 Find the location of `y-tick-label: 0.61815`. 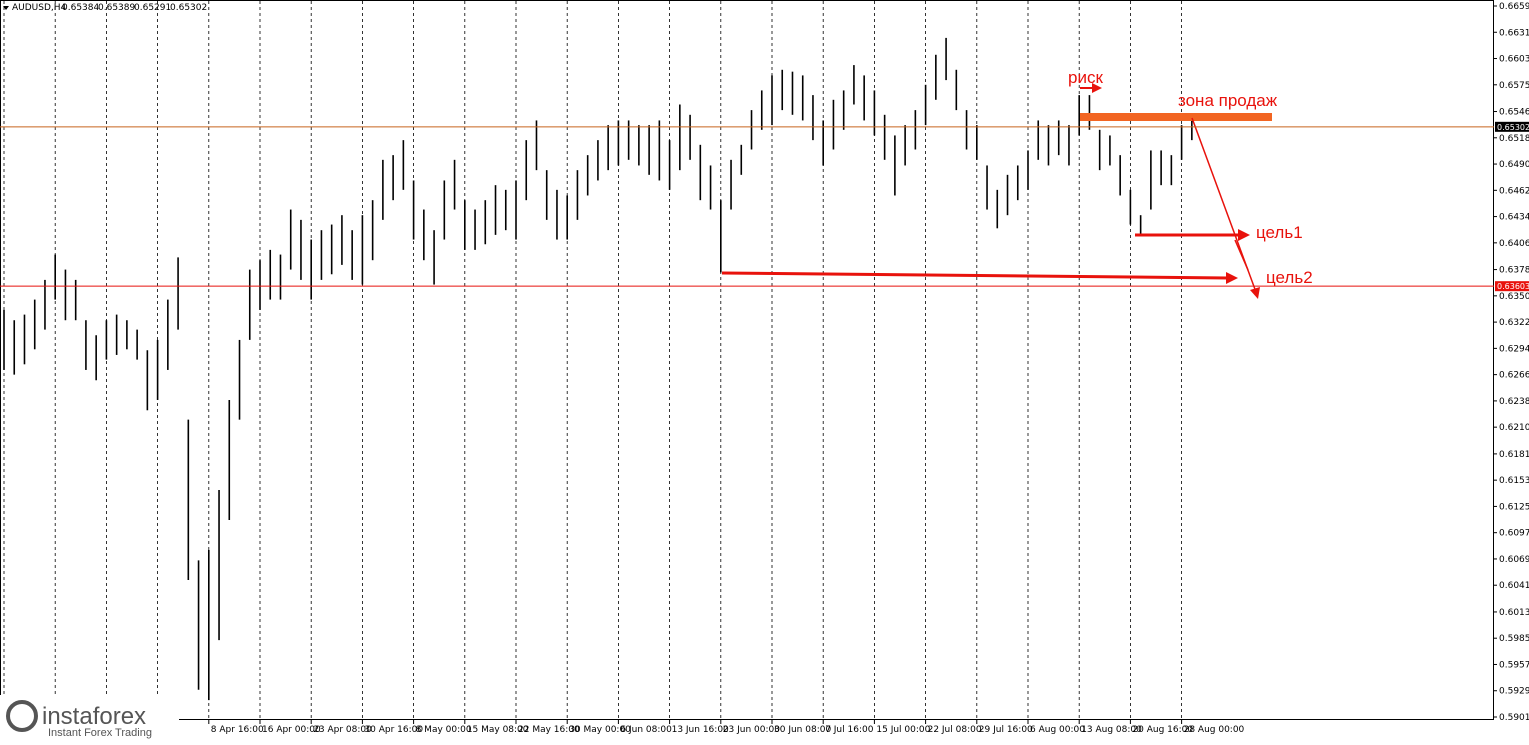

y-tick-label: 0.61815 is located at coordinates (1514, 455).